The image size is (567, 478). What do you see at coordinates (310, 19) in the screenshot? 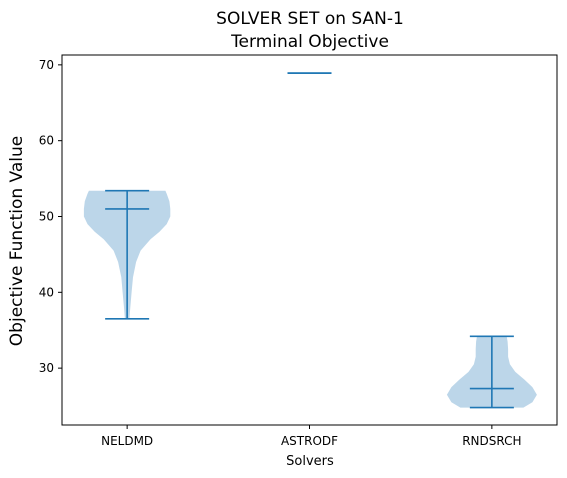
I see `chart-title: SOLVER SET on SAN-1` at bounding box center [310, 19].